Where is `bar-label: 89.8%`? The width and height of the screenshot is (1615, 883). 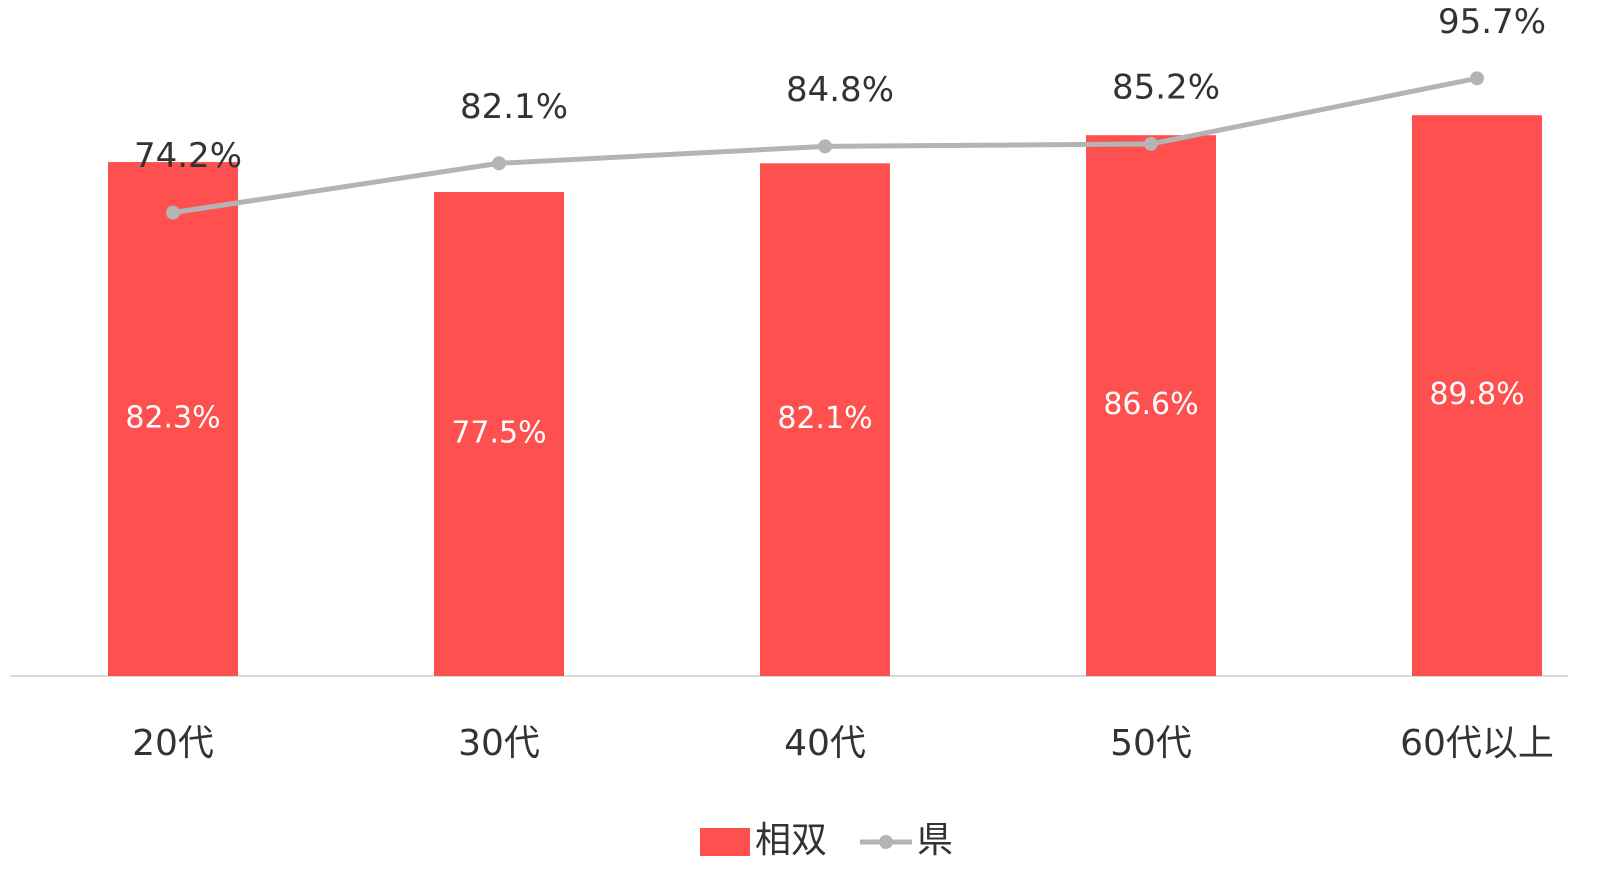
bar-label: 89.8% is located at coordinates (1476, 394).